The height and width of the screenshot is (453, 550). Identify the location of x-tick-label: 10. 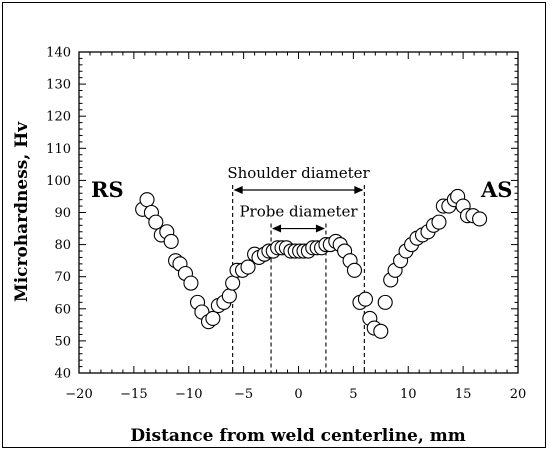
(408, 394).